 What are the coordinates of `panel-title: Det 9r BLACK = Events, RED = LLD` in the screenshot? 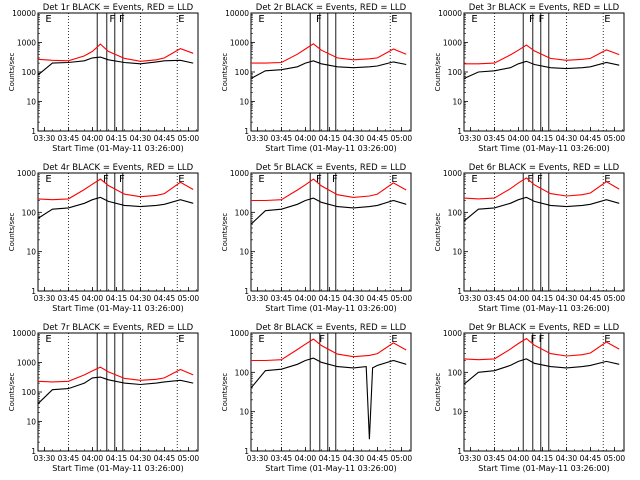 It's located at (544, 328).